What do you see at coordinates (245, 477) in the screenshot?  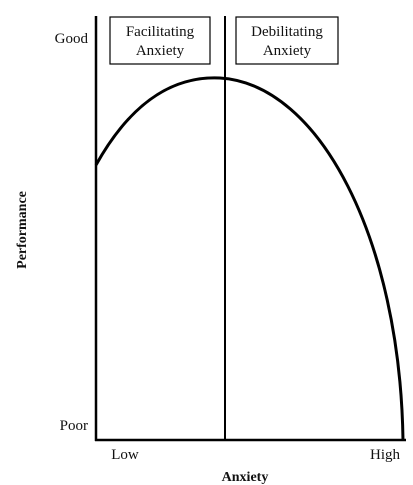 I see `x-axis-label: Anxiety` at bounding box center [245, 477].